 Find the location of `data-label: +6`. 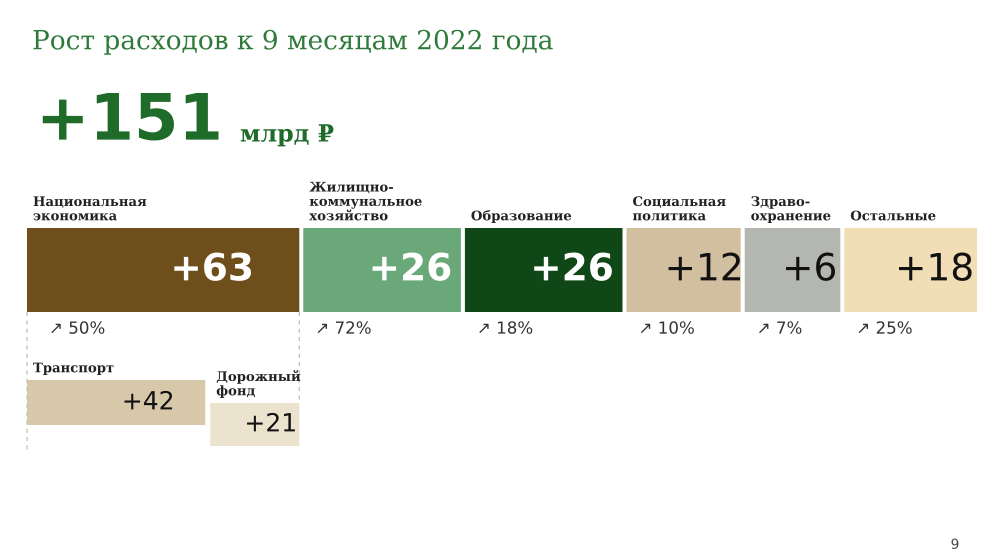

data-label: +6 is located at coordinates (810, 266).